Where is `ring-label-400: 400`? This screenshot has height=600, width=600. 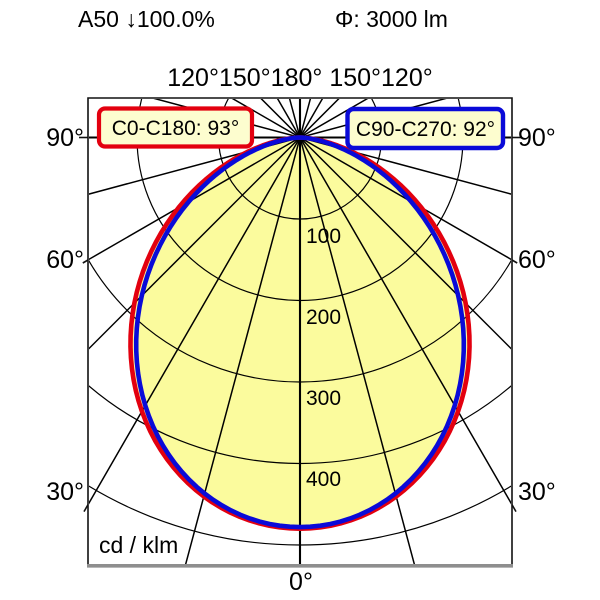
ring-label-400: 400 is located at coordinates (323, 479).